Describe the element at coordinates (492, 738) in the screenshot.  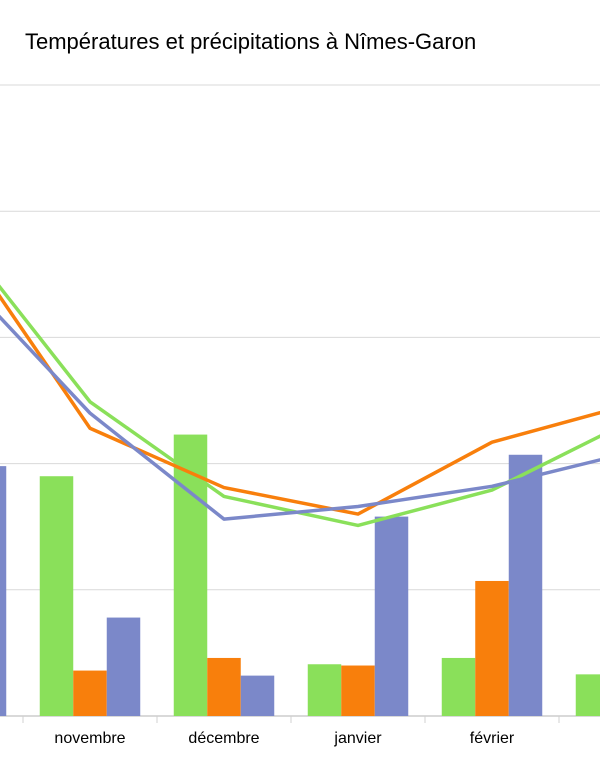
I see `x-tick-label: février` at that location.